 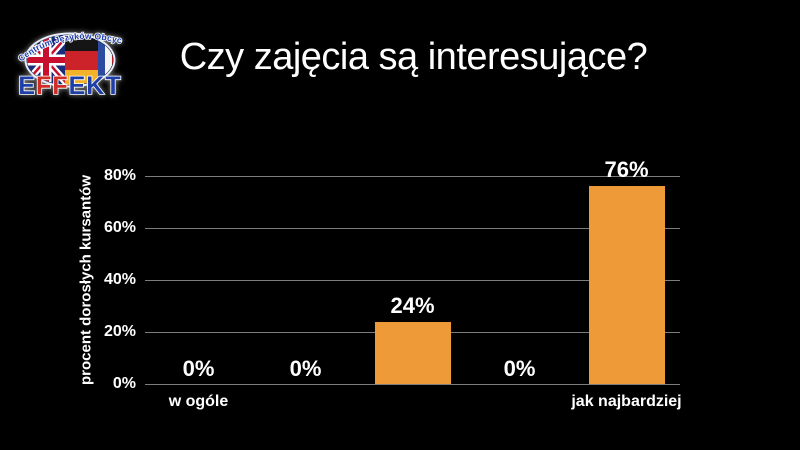 I want to click on y-tick-label: 0%, so click(x=124, y=383).